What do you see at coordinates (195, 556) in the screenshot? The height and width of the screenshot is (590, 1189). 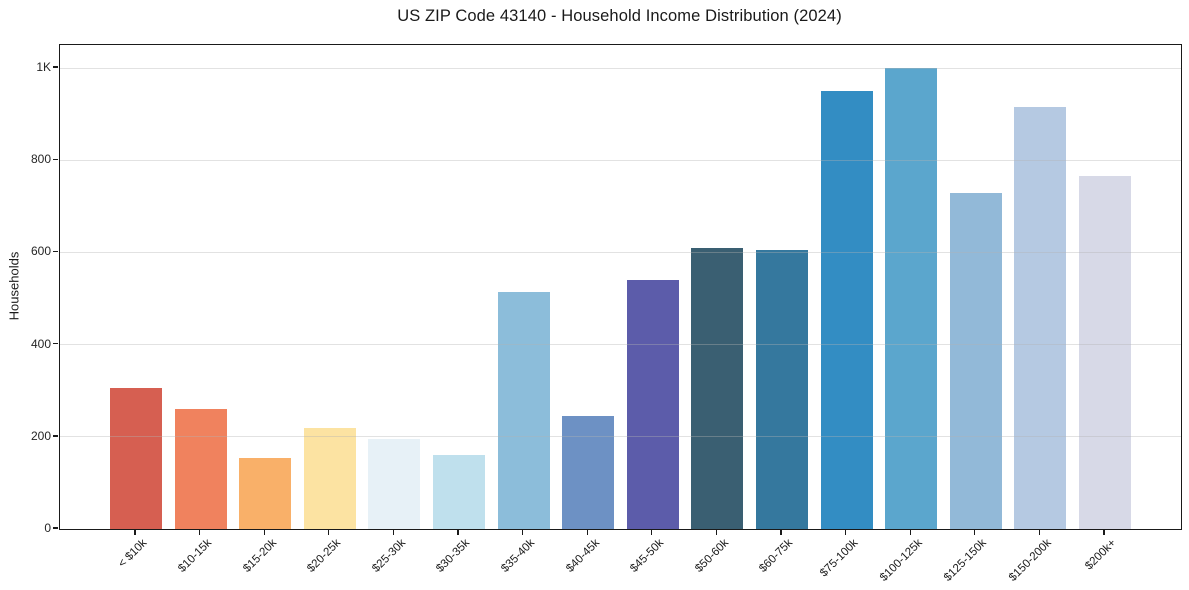 I see `x-tick-label: $10-15k` at bounding box center [195, 556].